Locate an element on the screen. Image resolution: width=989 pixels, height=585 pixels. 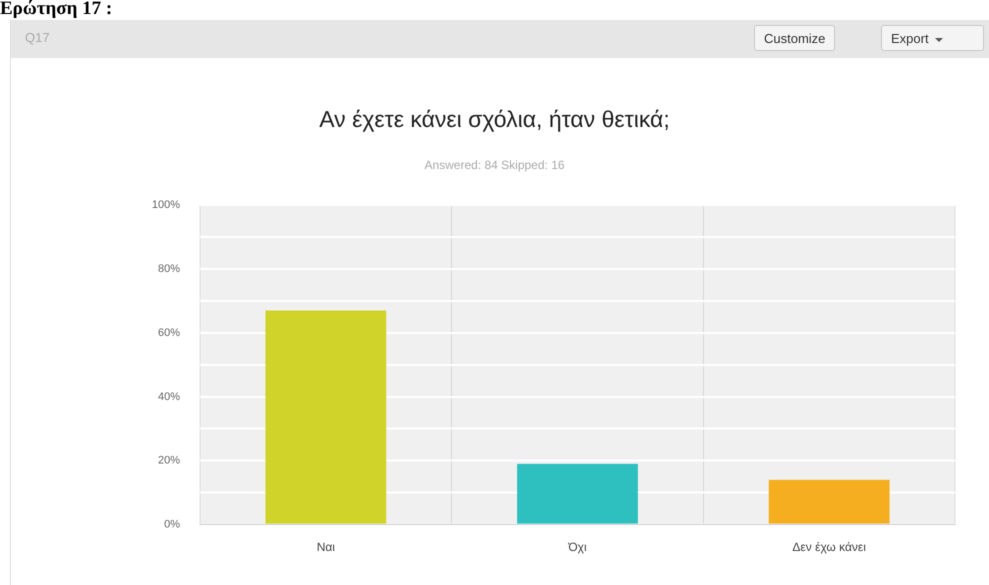
x-tick-label: Όχι is located at coordinates (577, 547).